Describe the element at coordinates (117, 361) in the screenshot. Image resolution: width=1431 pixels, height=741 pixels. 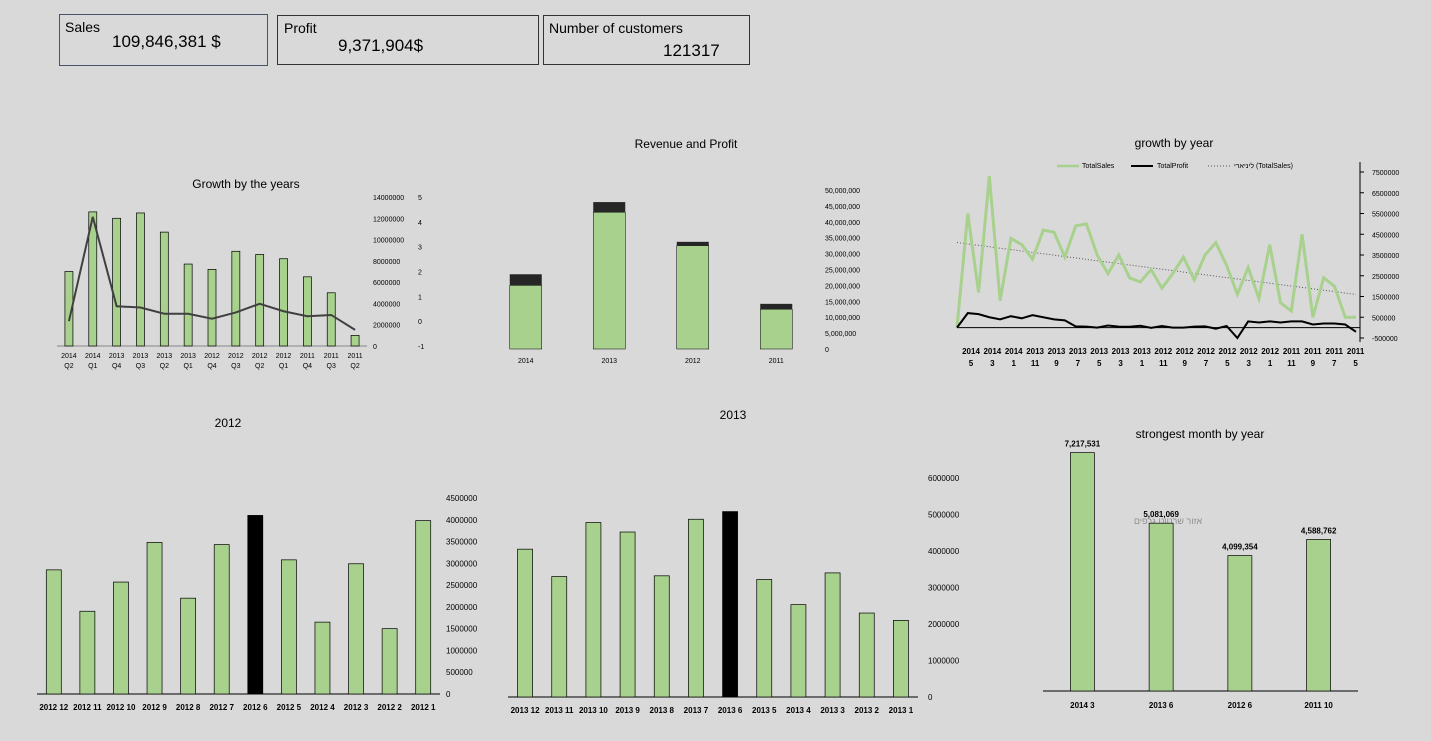
I see `x-tick-label: 2013 Q4` at that location.